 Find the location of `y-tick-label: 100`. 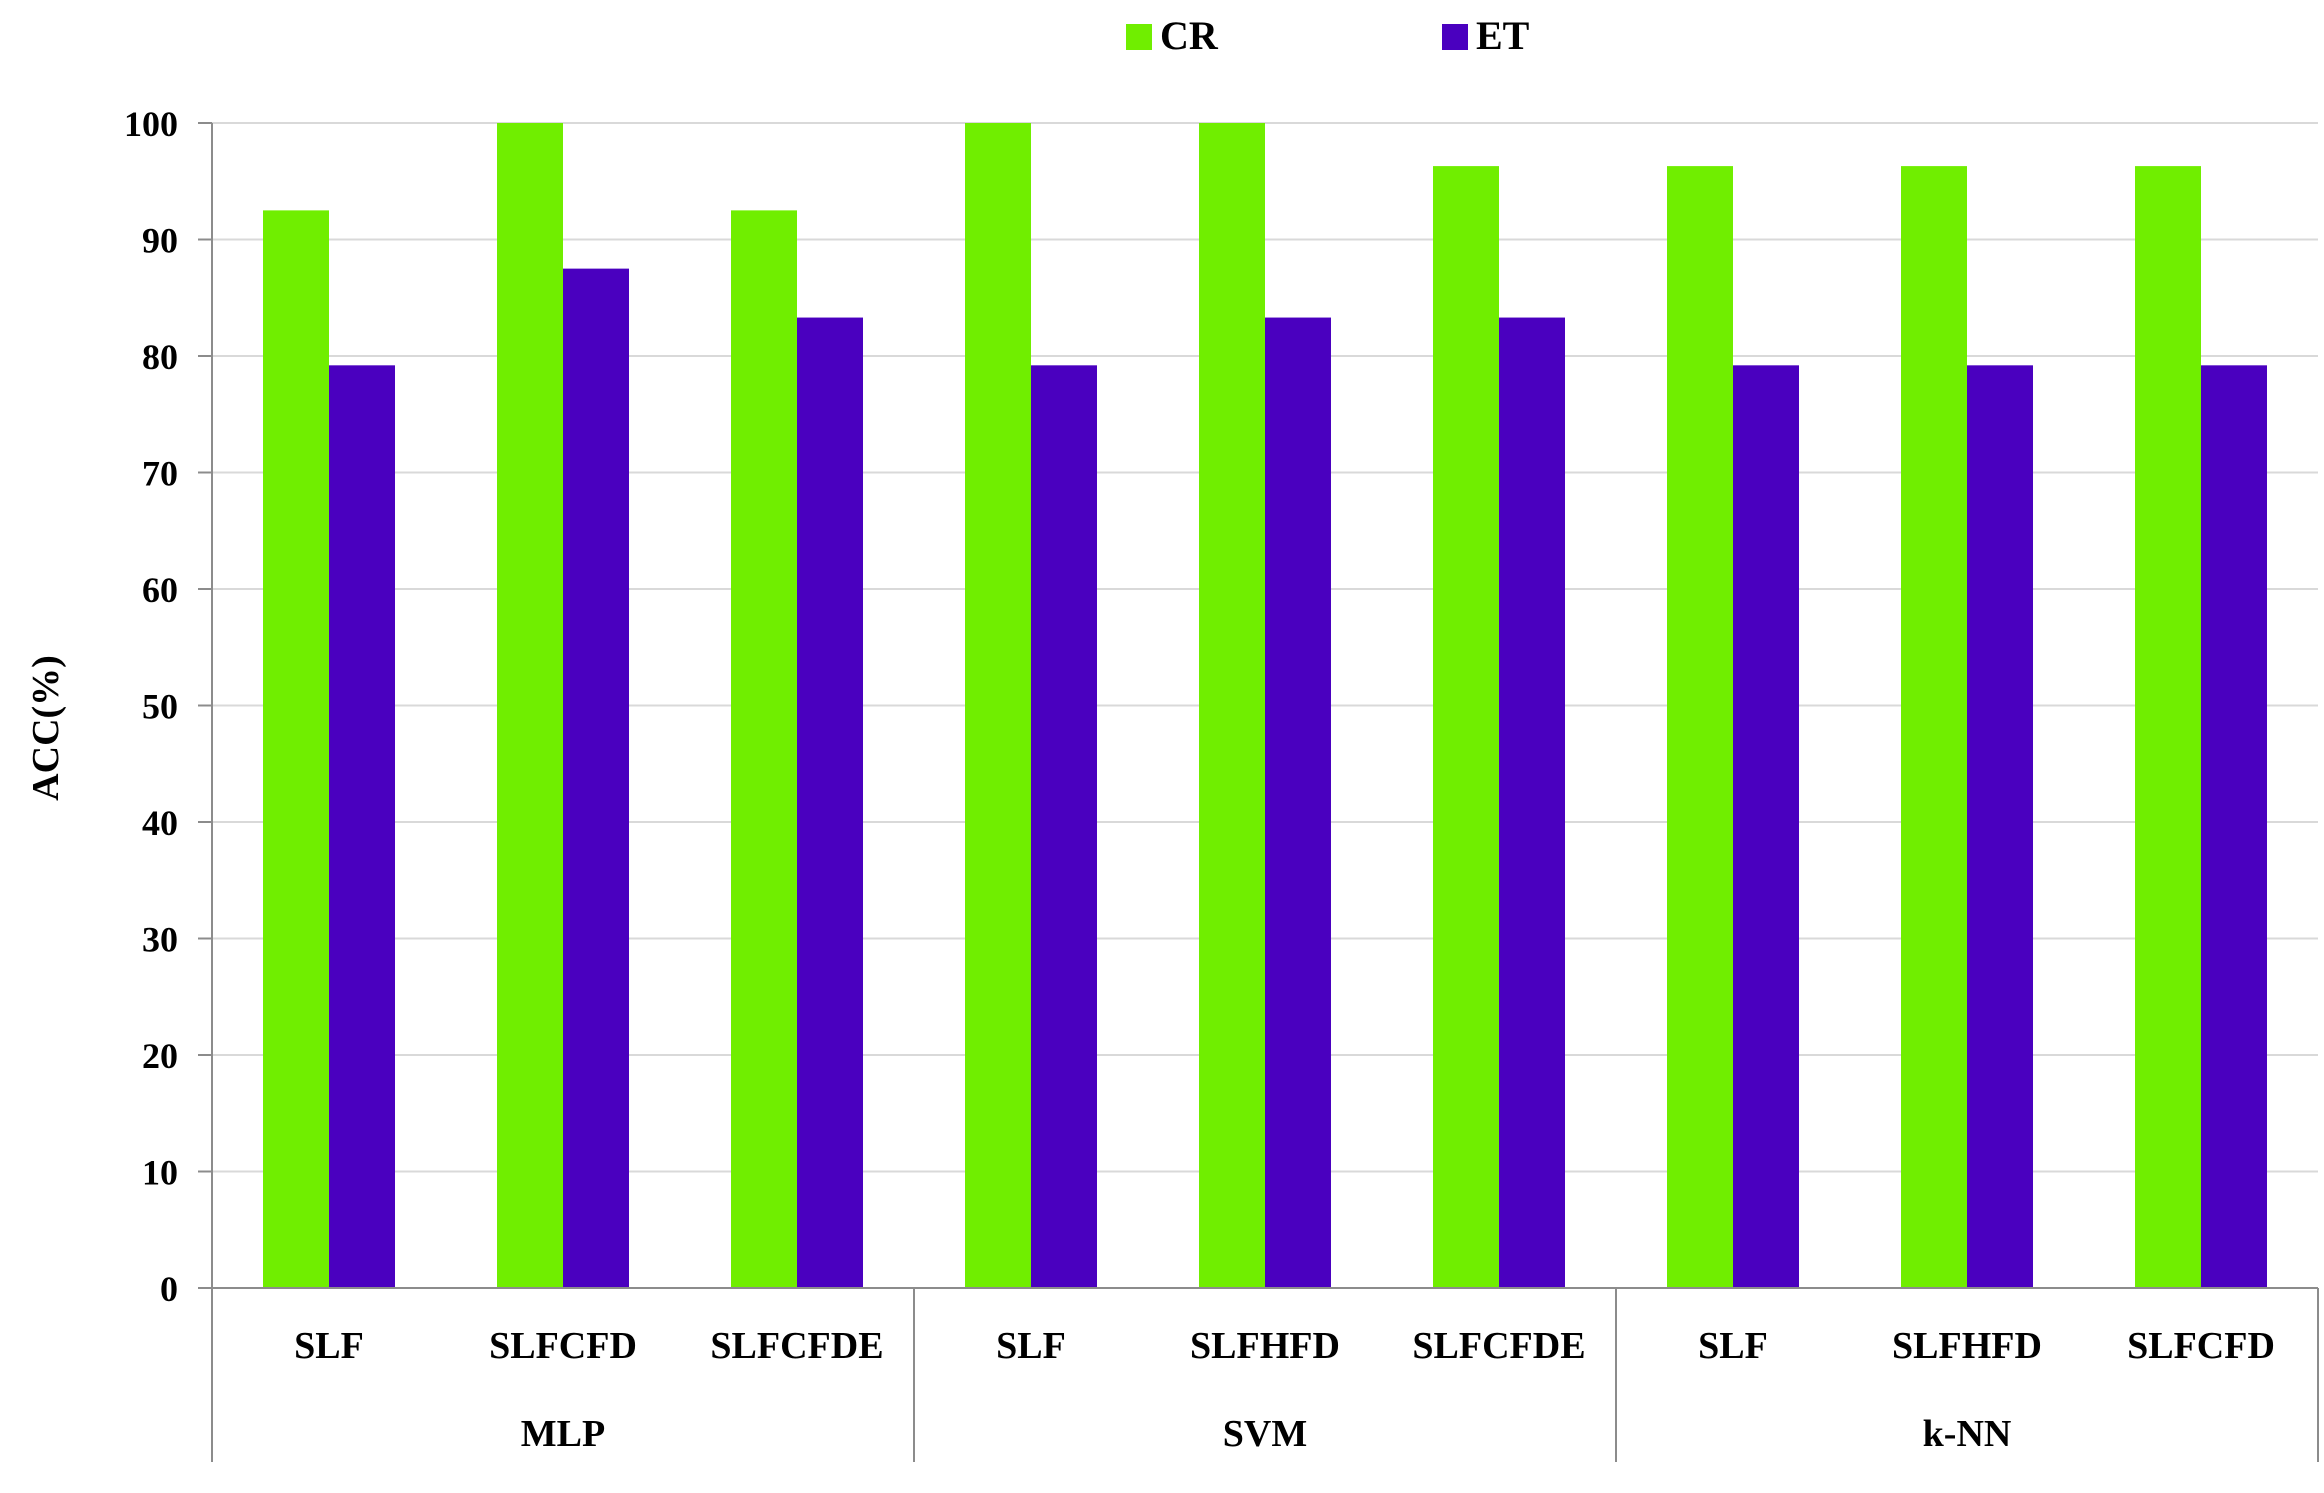

y-tick-label: 100 is located at coordinates (151, 124).